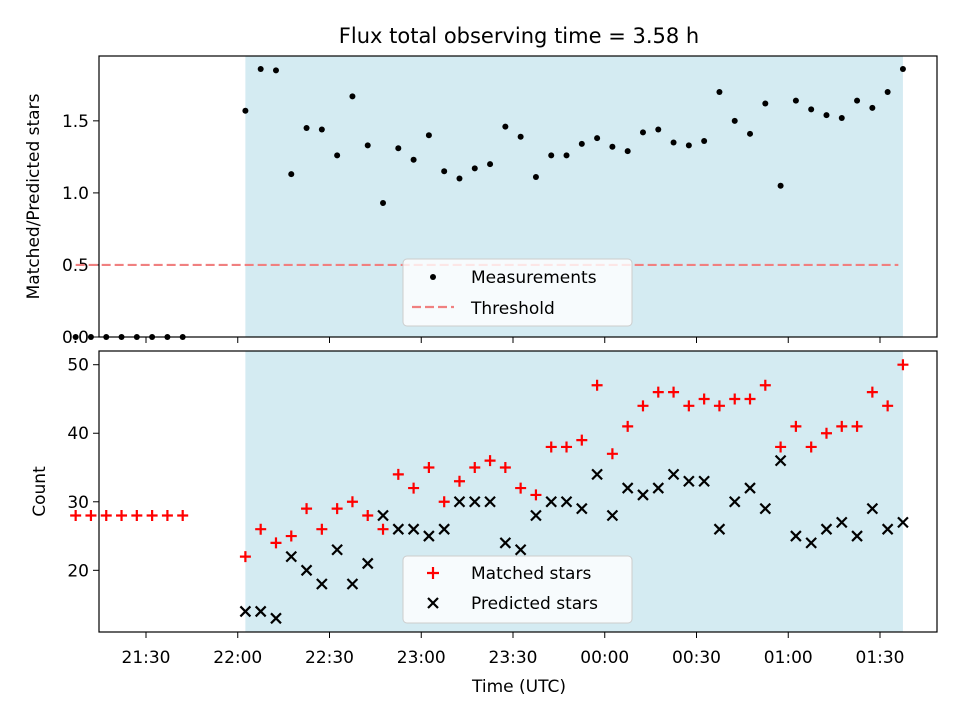 The width and height of the screenshot is (960, 724). What do you see at coordinates (78, 503) in the screenshot?
I see `y-tick-label: 30` at bounding box center [78, 503].